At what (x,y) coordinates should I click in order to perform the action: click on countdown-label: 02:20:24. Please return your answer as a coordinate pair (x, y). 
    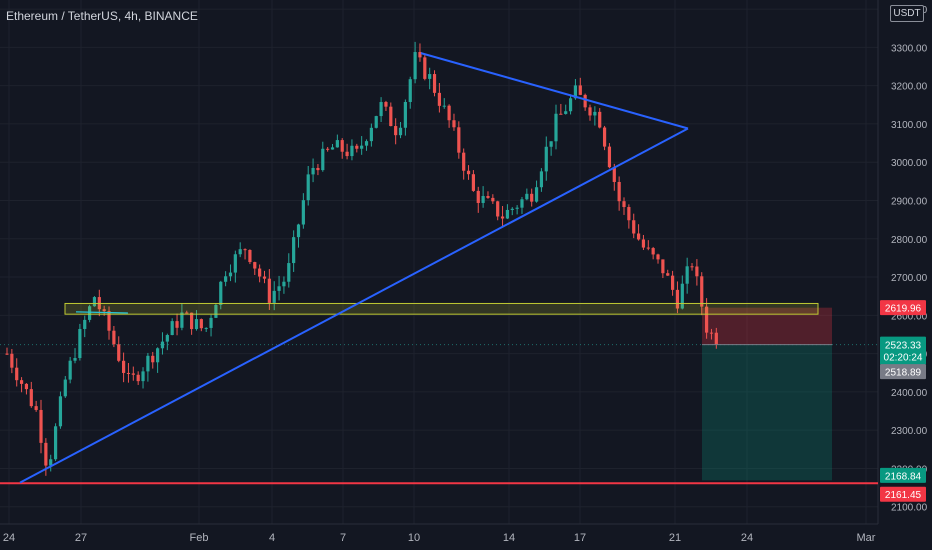
    Looking at the image, I should click on (903, 358).